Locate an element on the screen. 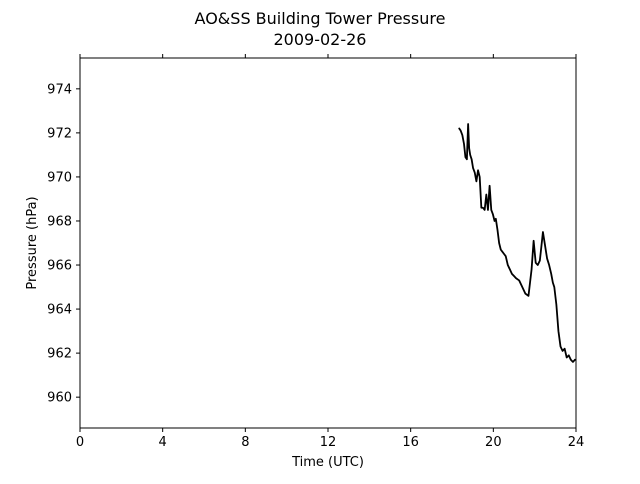 The image size is (640, 484). x-tick-label: 0 is located at coordinates (80, 442).